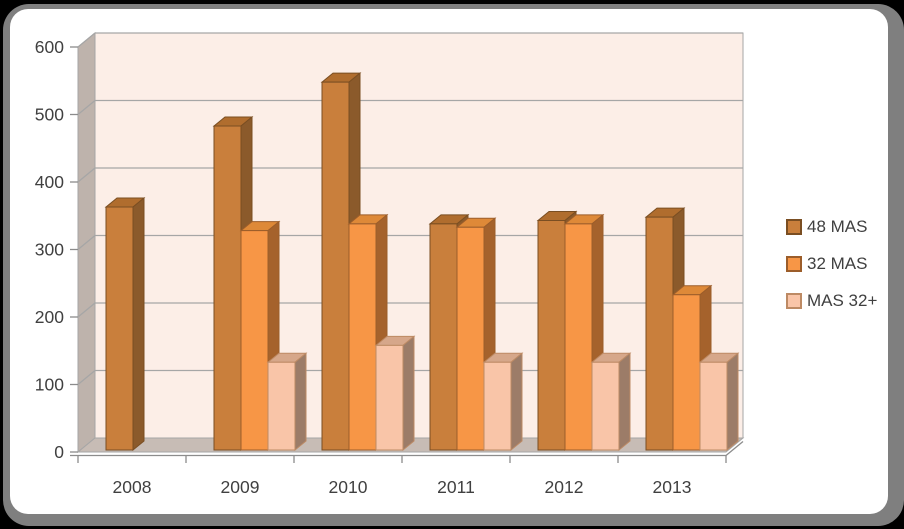  What do you see at coordinates (132, 487) in the screenshot?
I see `x-category-label: 2008` at bounding box center [132, 487].